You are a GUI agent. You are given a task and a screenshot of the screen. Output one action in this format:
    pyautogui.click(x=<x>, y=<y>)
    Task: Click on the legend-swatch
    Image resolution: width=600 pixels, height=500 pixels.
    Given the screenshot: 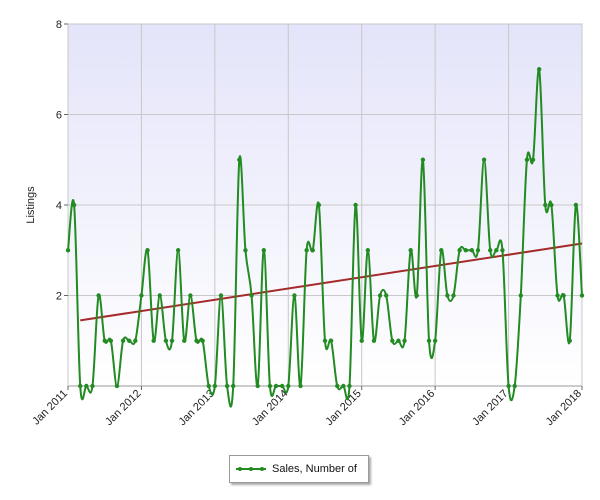 What is the action you would take?
    pyautogui.click(x=251, y=469)
    